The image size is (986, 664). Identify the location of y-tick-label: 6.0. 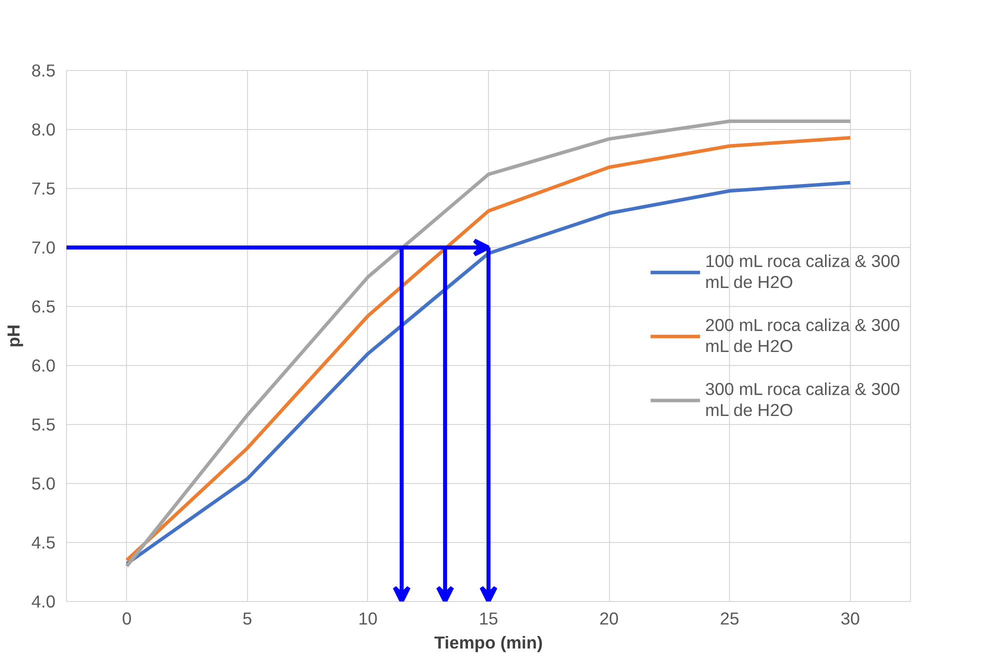
(43, 366).